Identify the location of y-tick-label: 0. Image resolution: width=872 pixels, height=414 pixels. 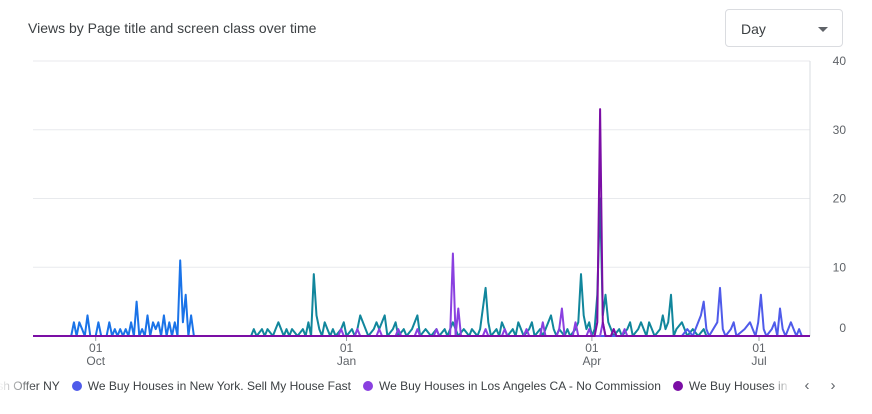
(842, 328).